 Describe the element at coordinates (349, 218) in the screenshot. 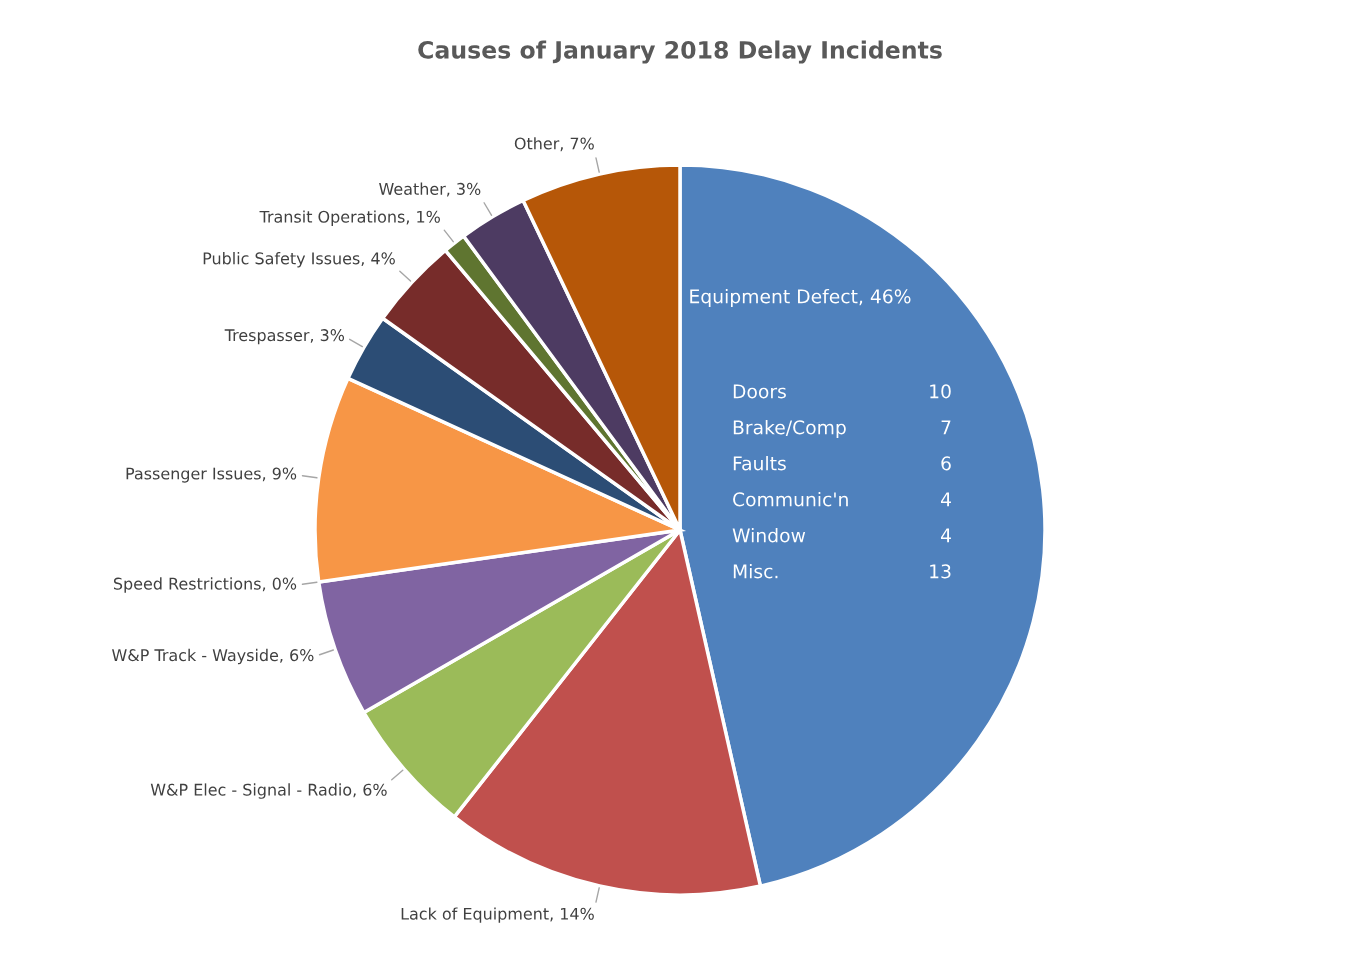

I see `slice-label: Transit Operations, 1%` at that location.